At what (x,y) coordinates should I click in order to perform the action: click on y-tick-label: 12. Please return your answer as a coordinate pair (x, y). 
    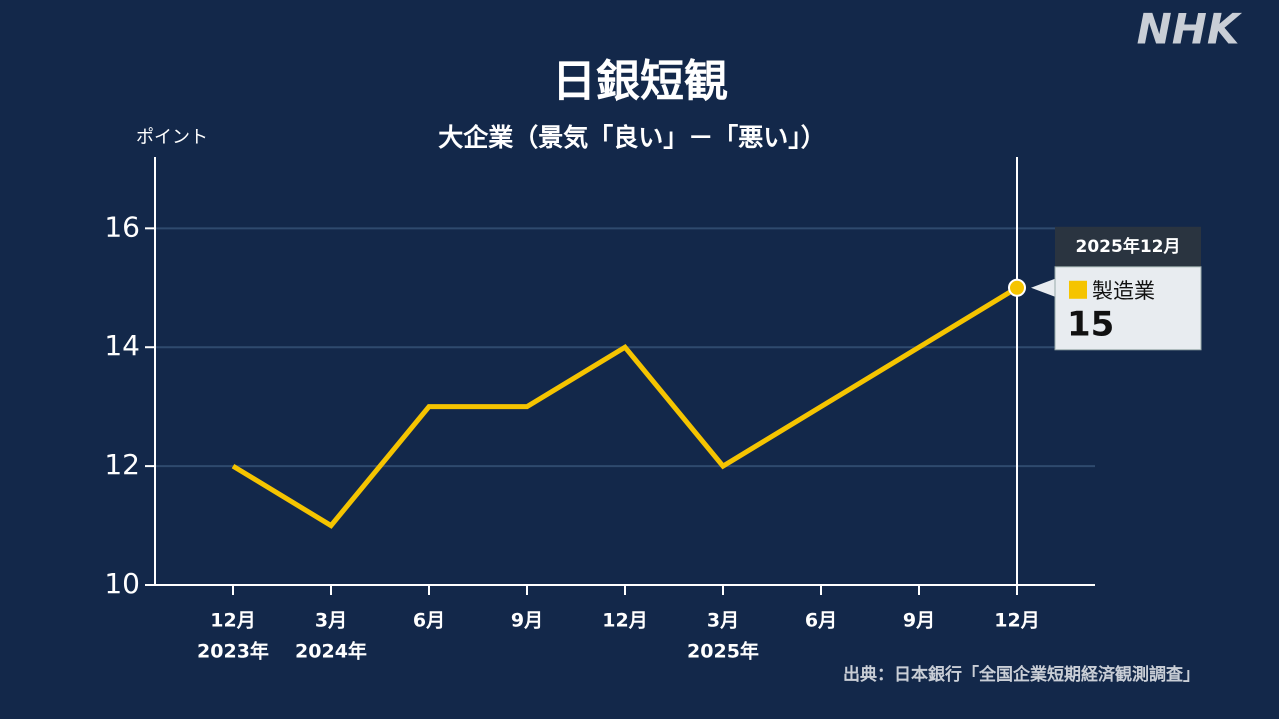
    Looking at the image, I should click on (122, 464).